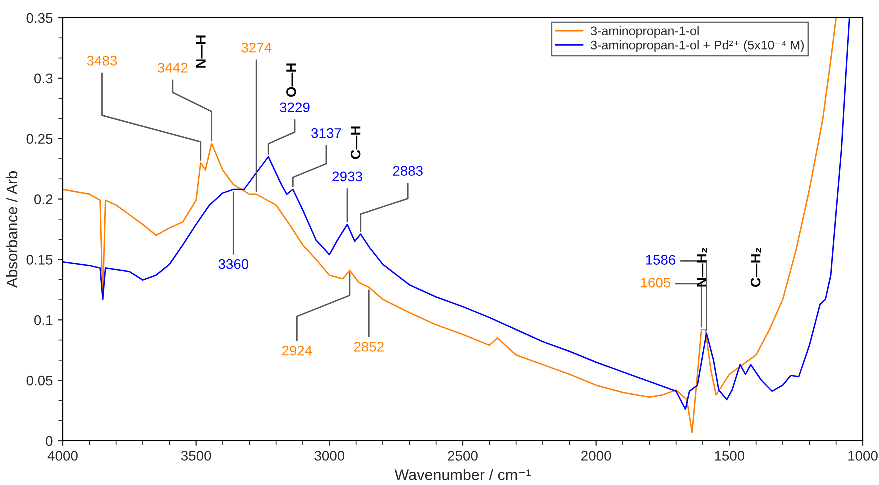  I want to click on annotation: 2852, so click(369, 347).